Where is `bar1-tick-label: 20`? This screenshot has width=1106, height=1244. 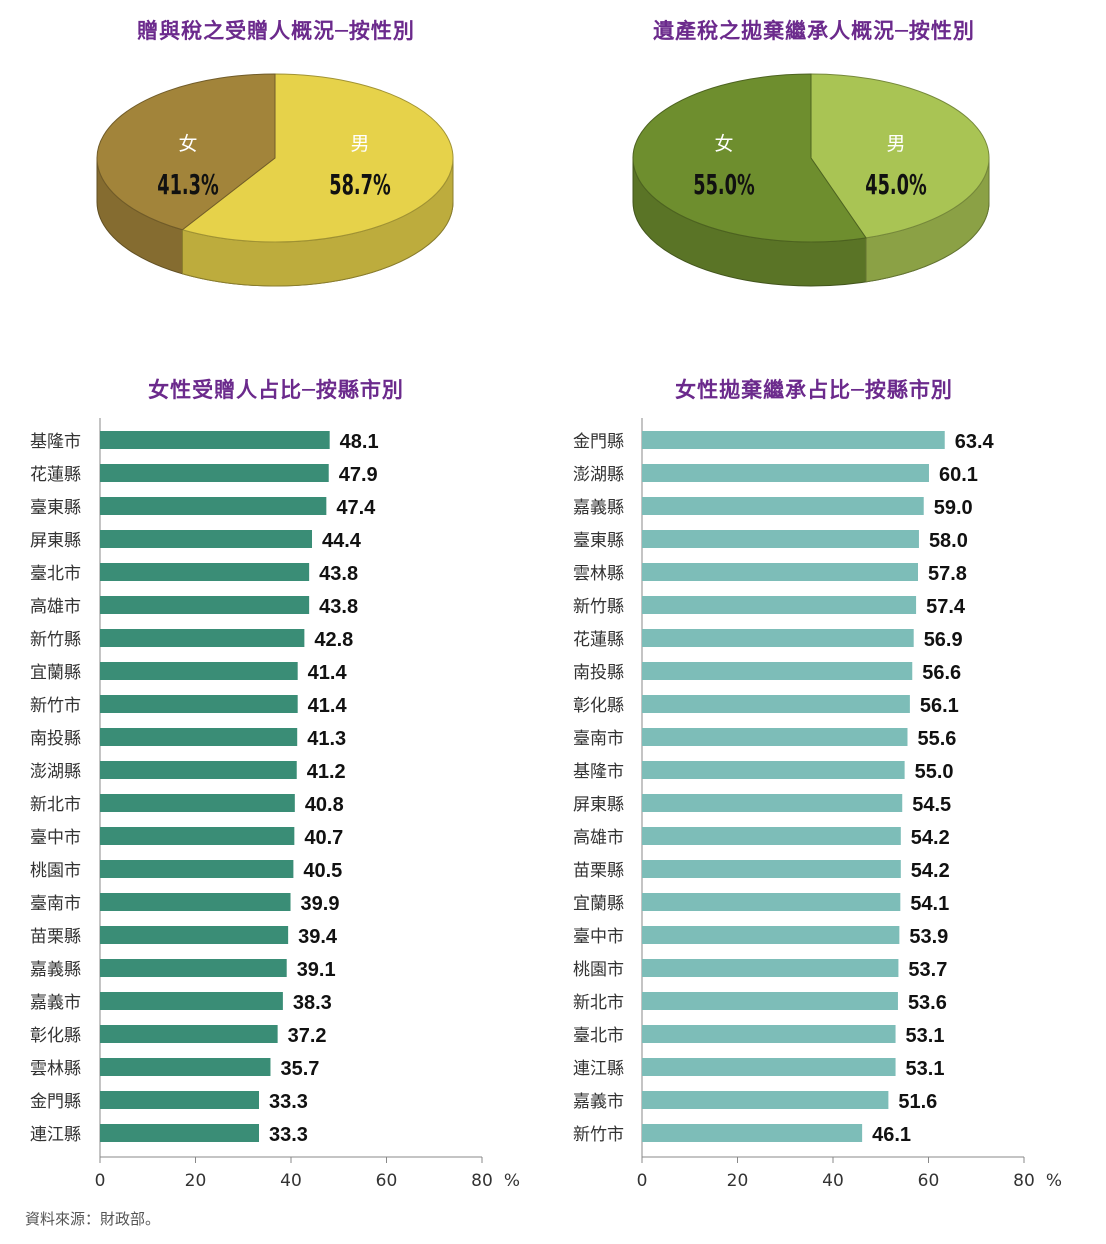
bar1-tick-label: 20 is located at coordinates (196, 1181).